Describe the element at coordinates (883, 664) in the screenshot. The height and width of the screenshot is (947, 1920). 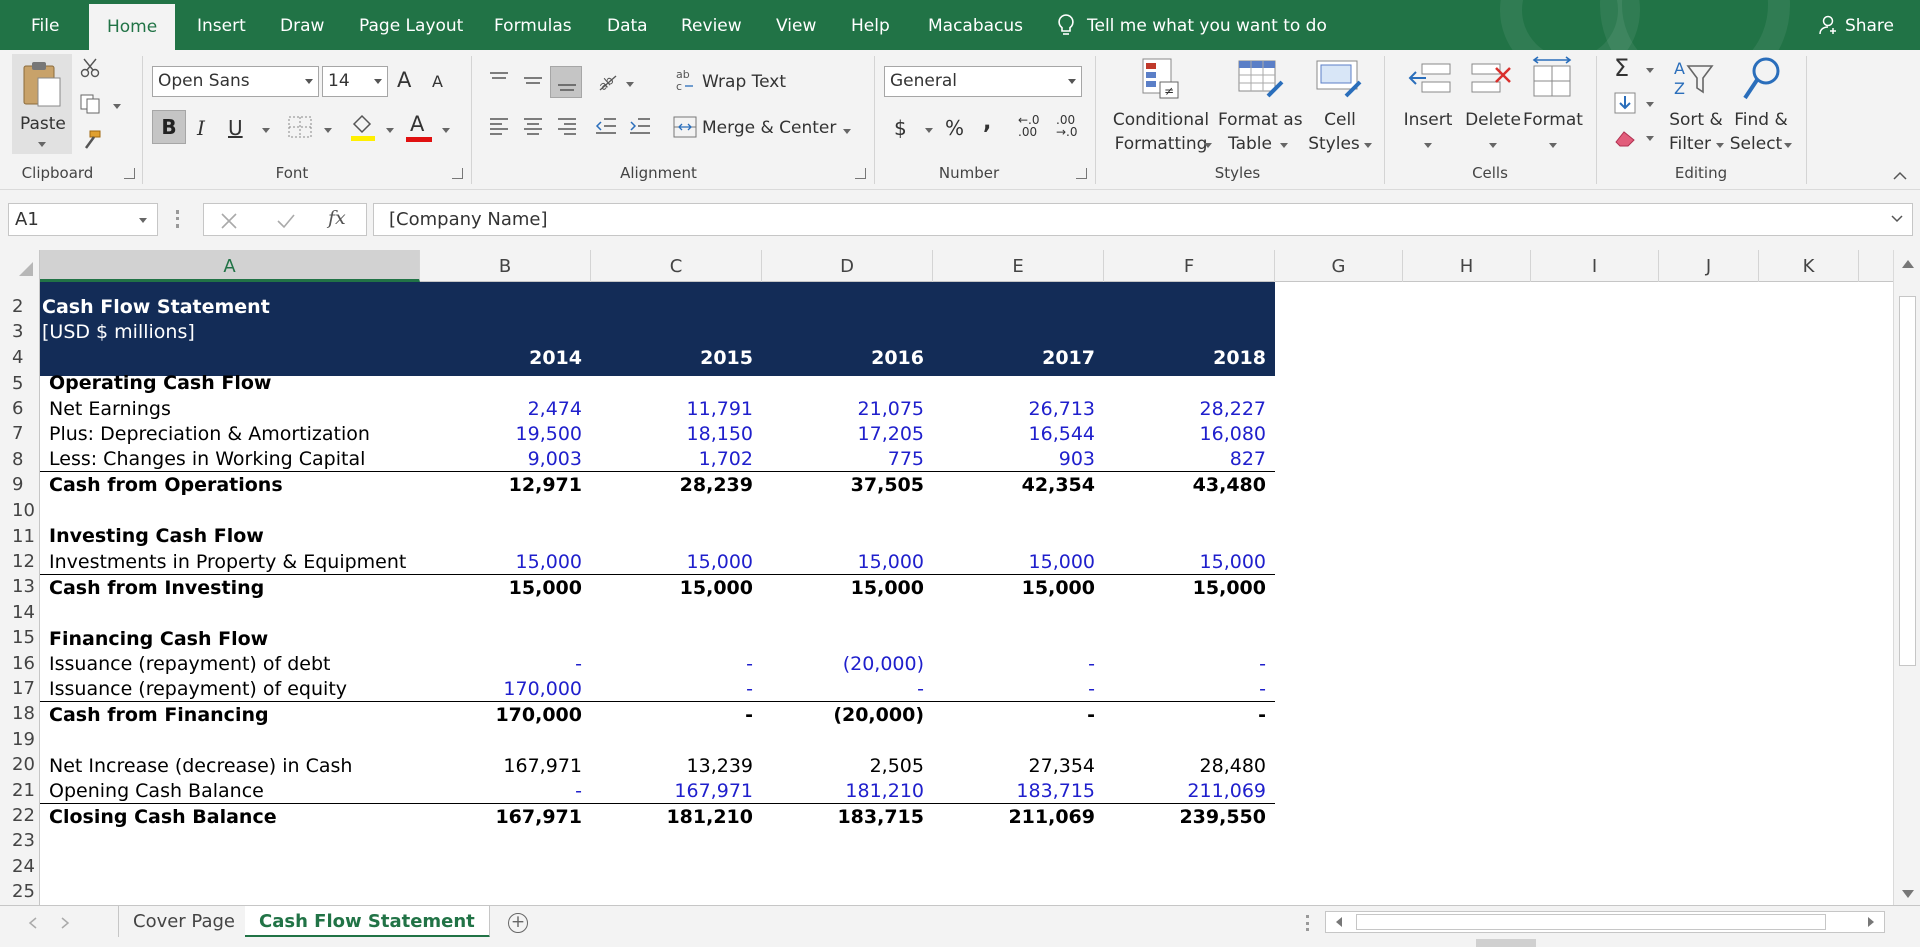
I see `value-cell: (20,000)` at that location.